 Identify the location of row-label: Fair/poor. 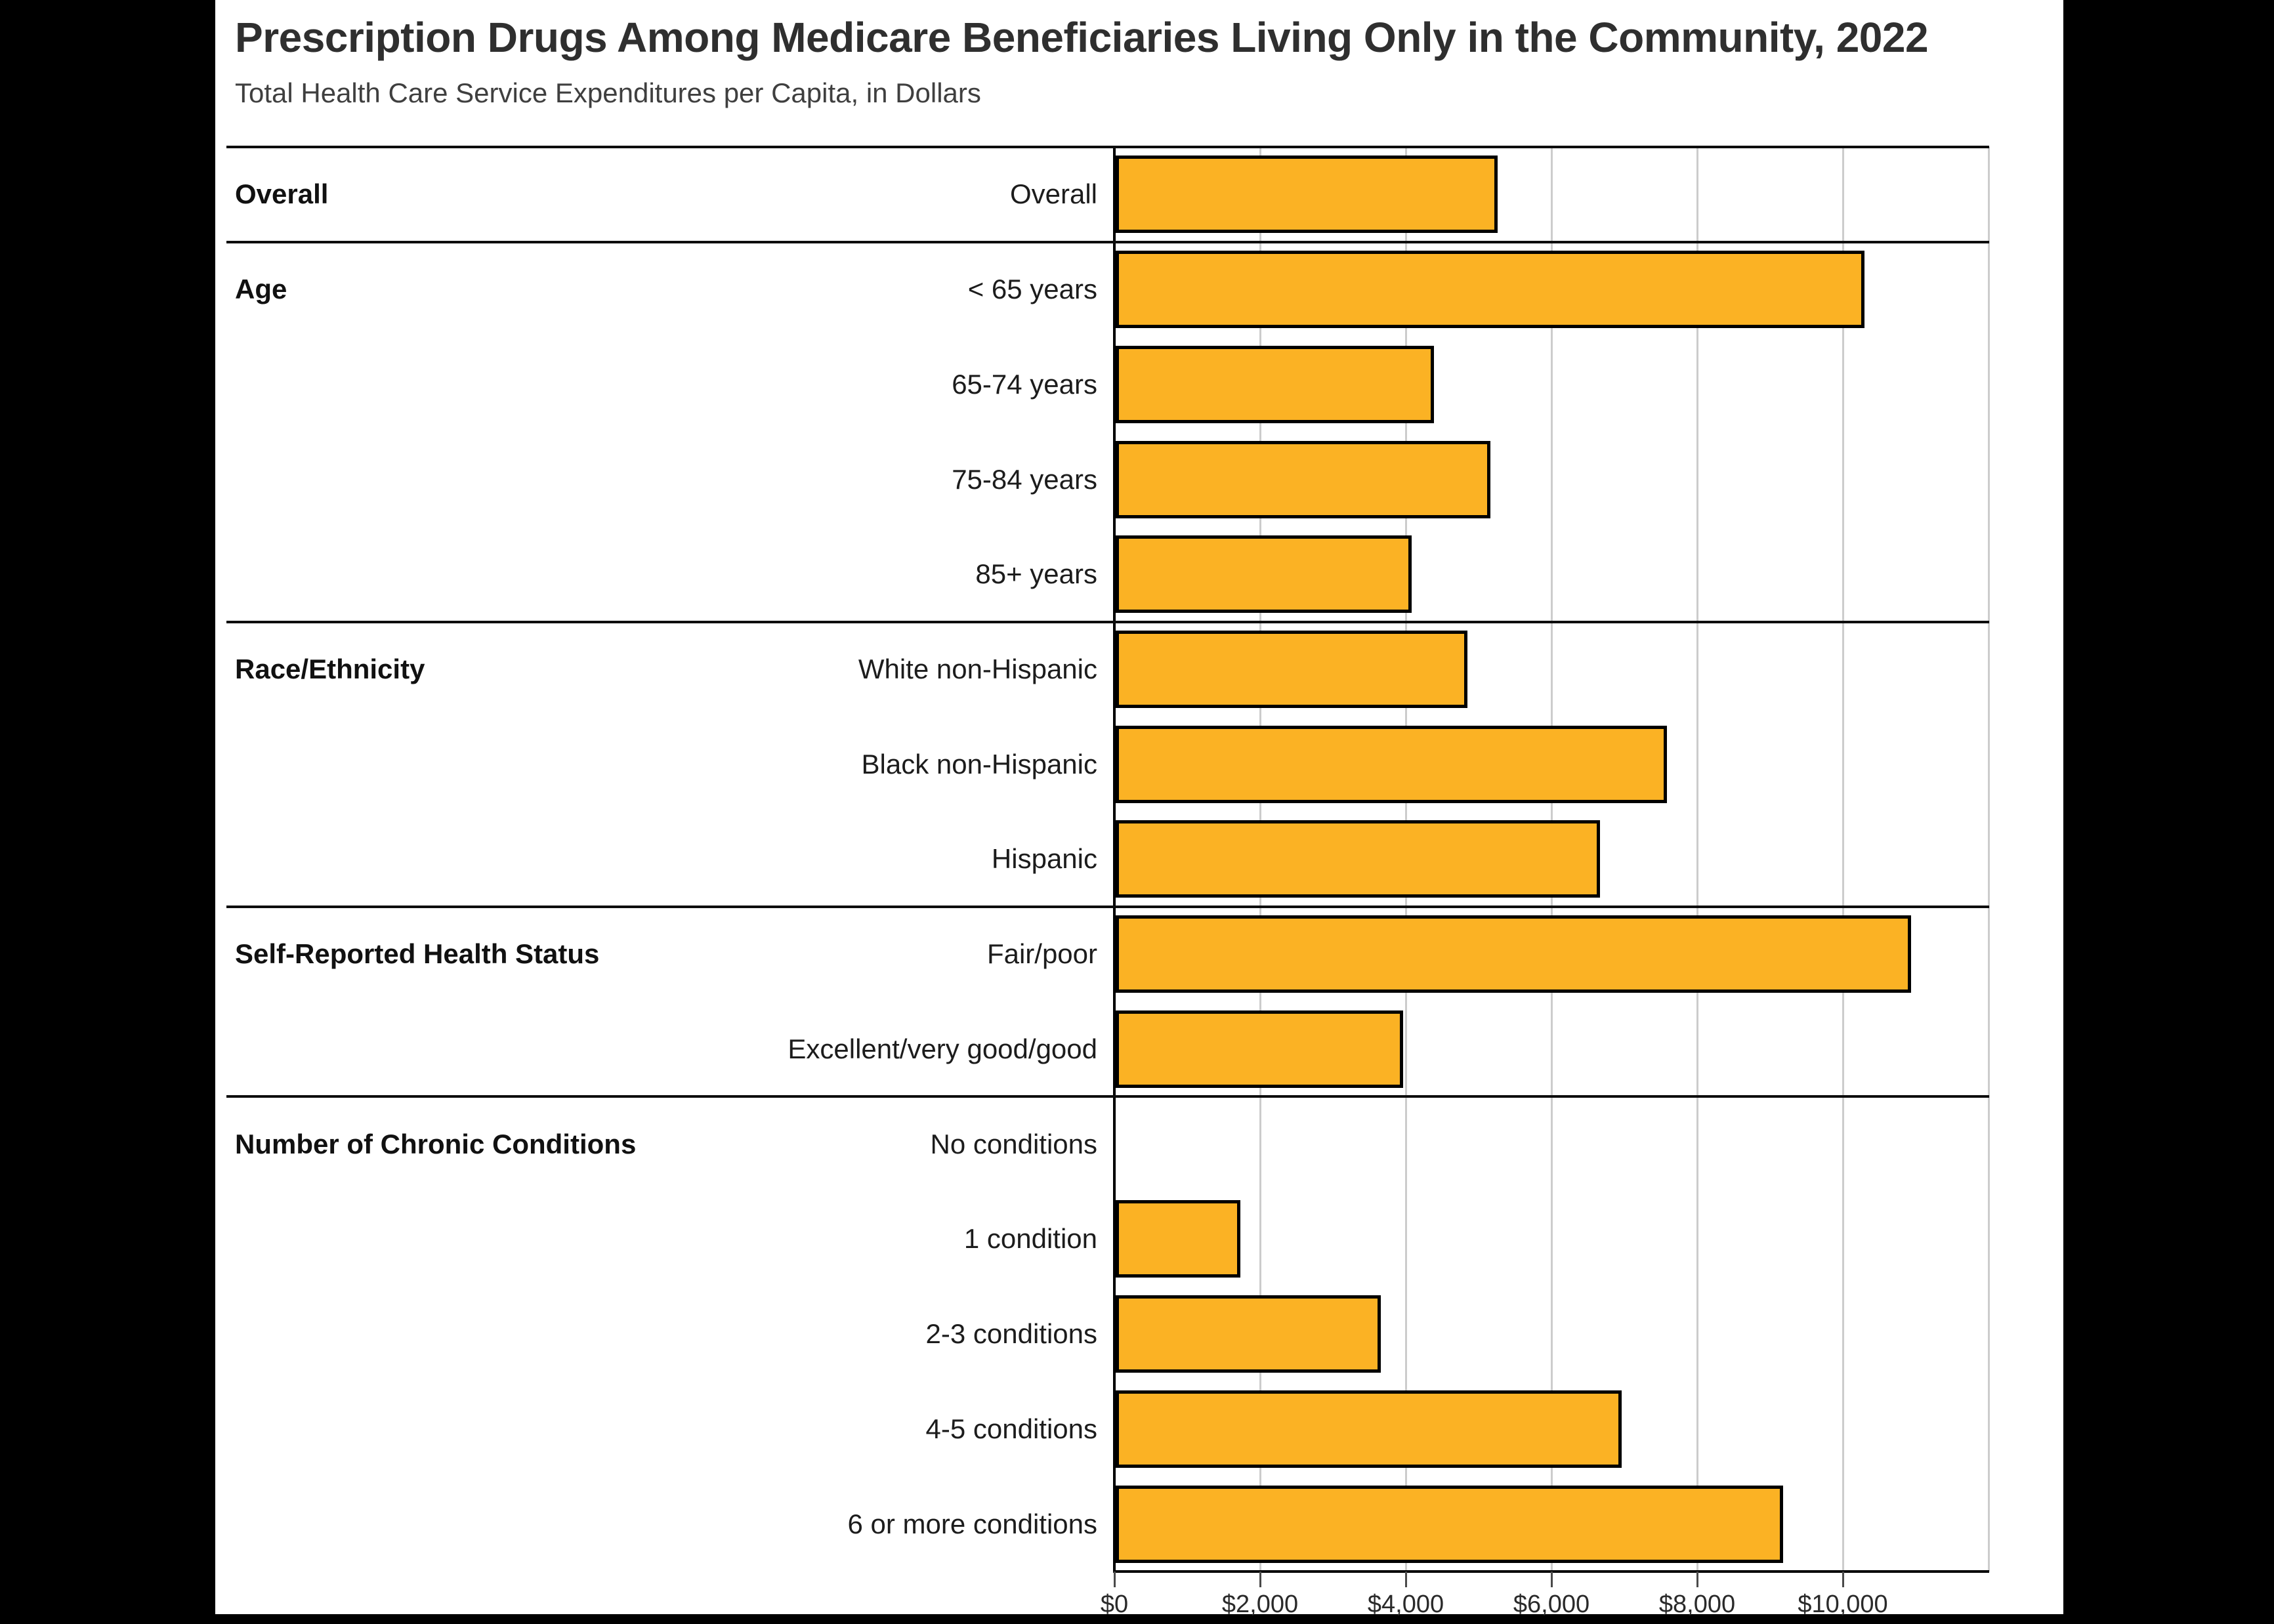
(1041, 954).